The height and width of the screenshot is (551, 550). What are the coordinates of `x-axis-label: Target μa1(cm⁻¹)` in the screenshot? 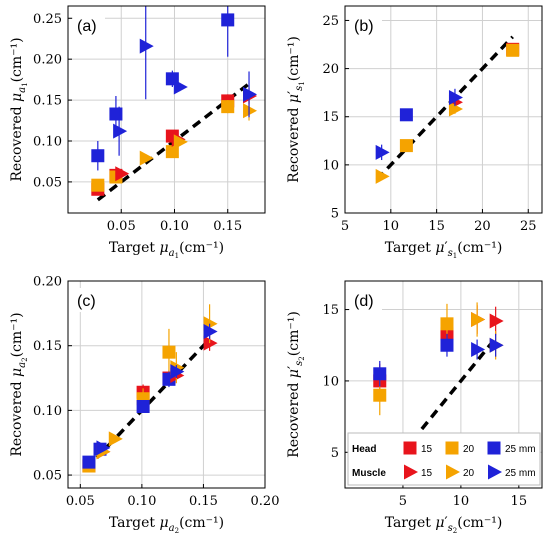 It's located at (166, 250).